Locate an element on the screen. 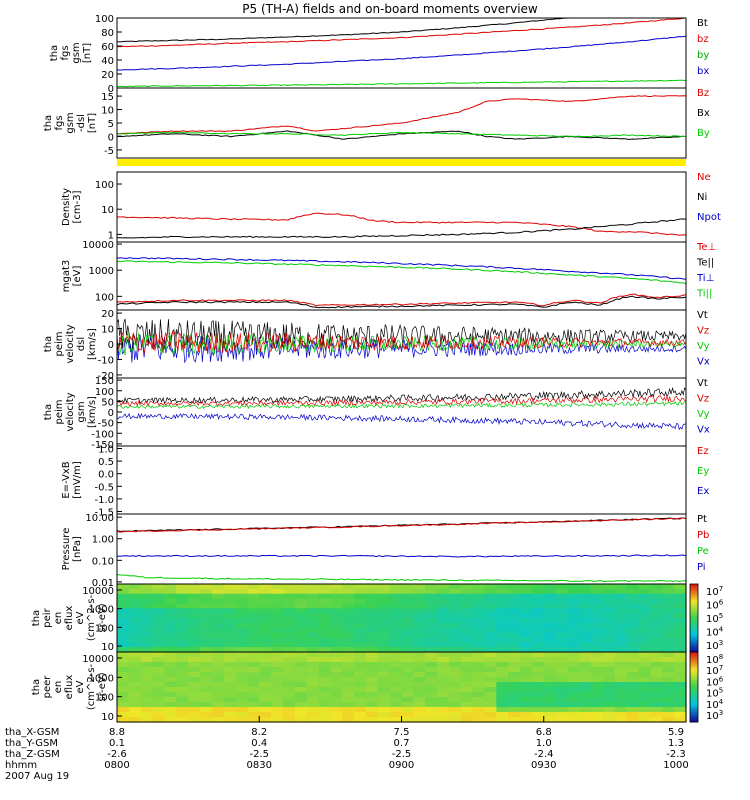  x-tick-label: 1.0 is located at coordinates (544, 743).